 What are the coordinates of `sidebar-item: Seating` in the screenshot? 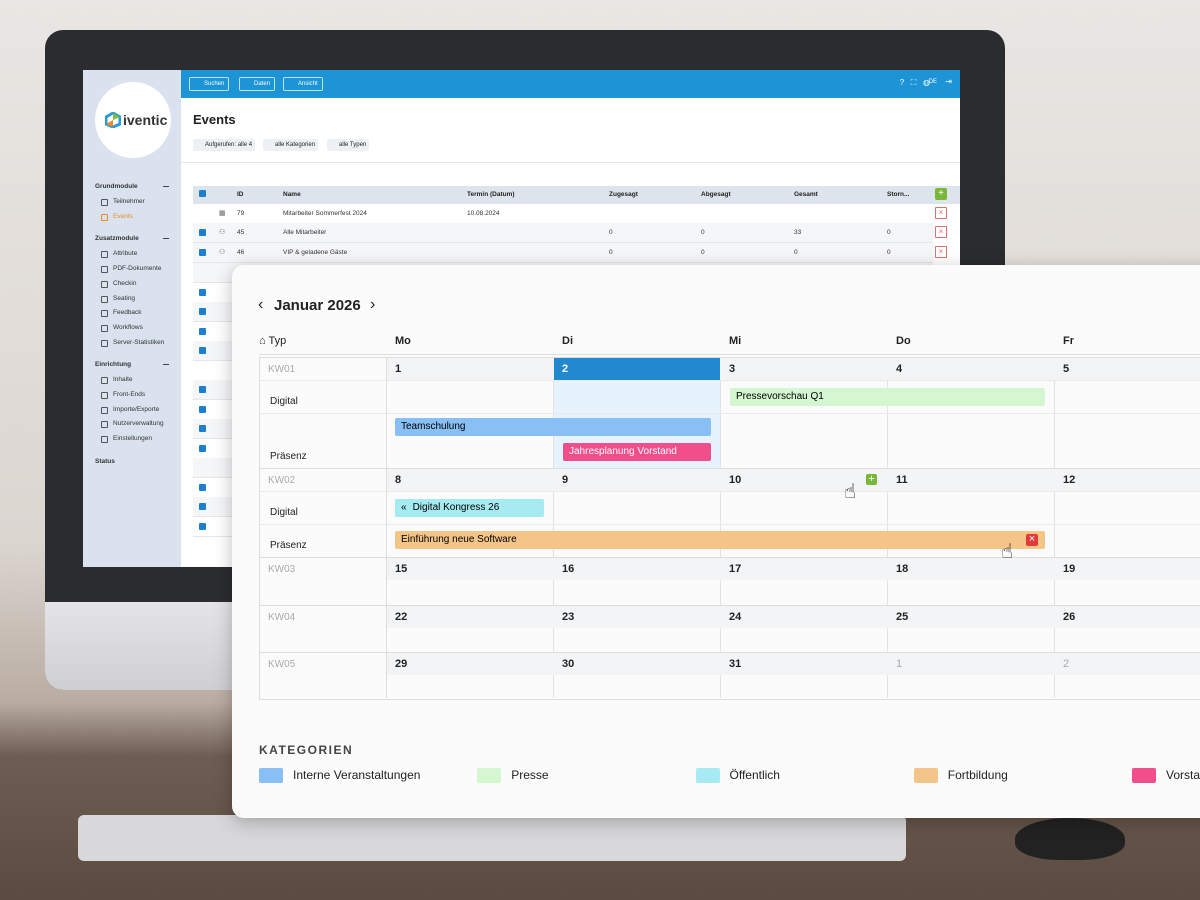 It's located at (124, 298).